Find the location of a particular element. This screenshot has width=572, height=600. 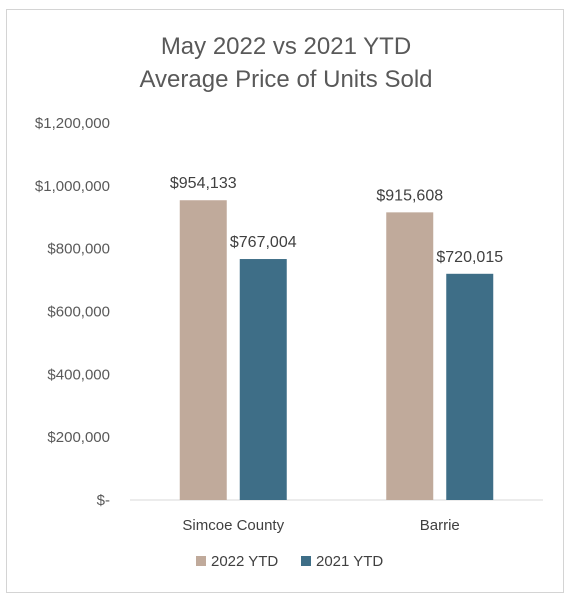

data-label: $720,015 is located at coordinates (469, 257).